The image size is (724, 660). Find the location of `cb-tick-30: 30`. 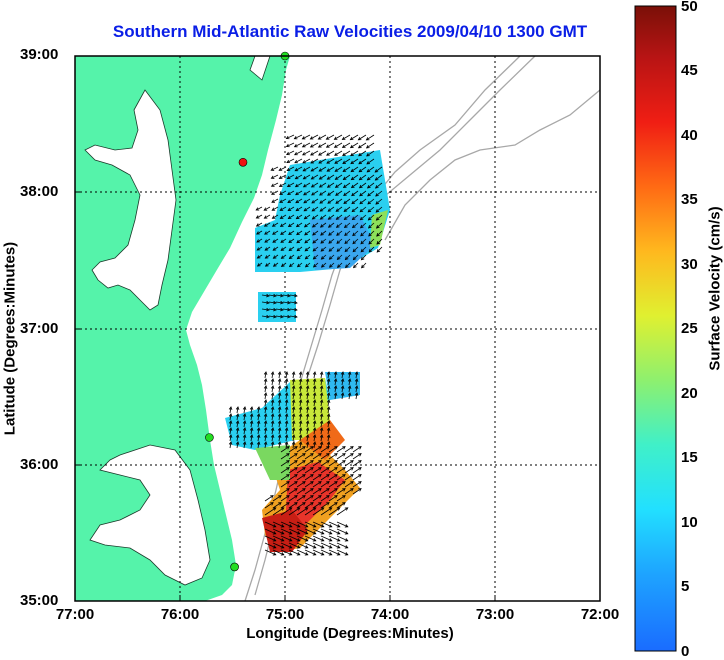

cb-tick-30: 30 is located at coordinates (689, 264).